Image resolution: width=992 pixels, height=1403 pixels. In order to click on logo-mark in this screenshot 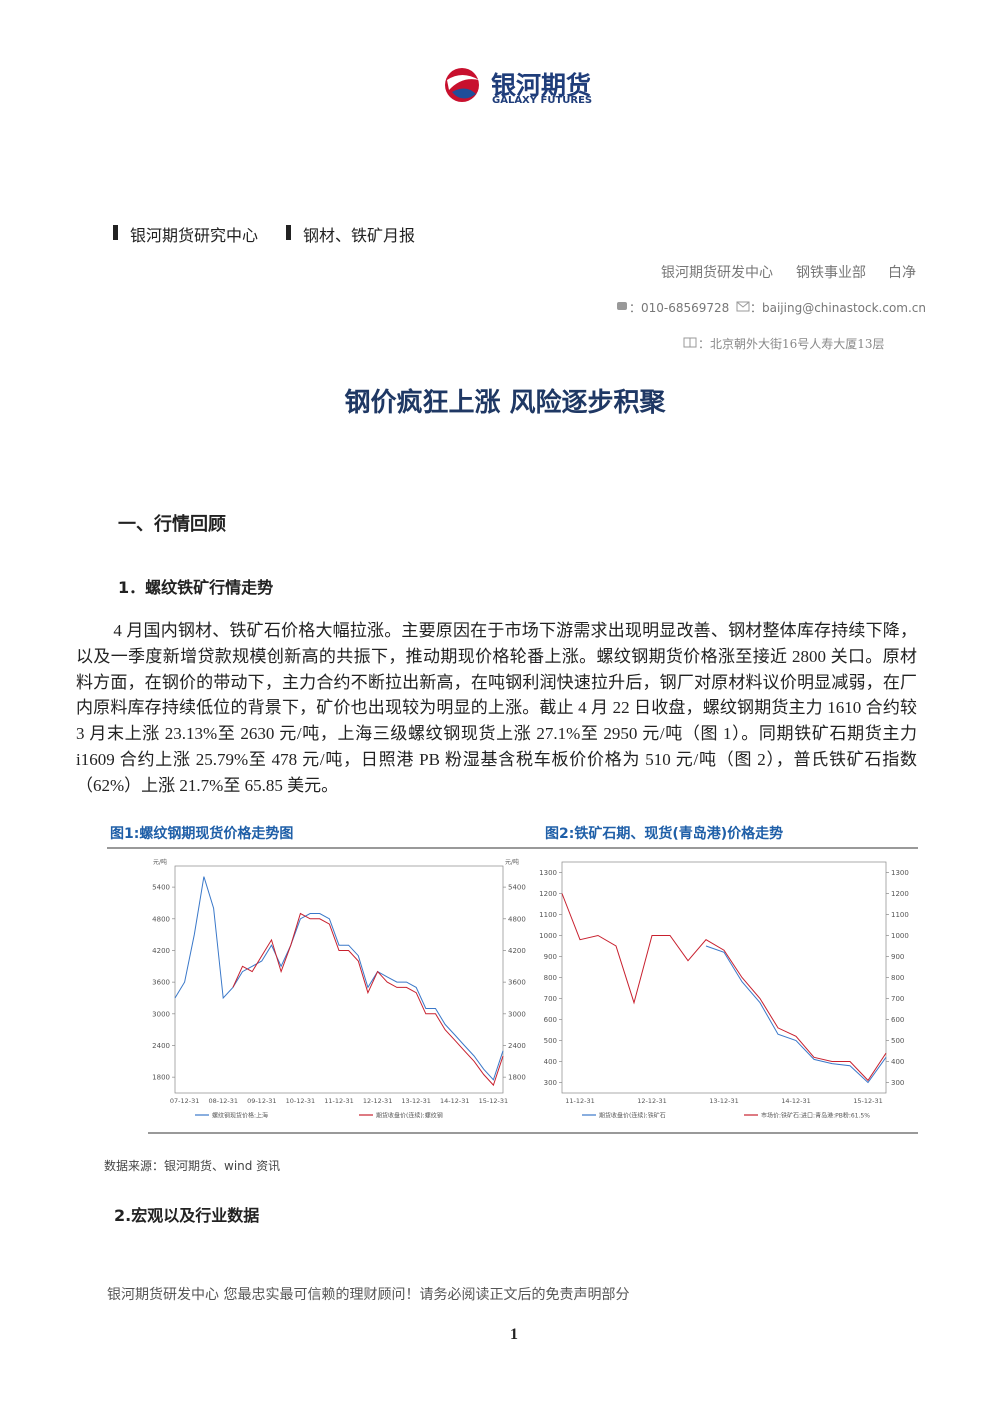, I will do `click(462, 85)`.